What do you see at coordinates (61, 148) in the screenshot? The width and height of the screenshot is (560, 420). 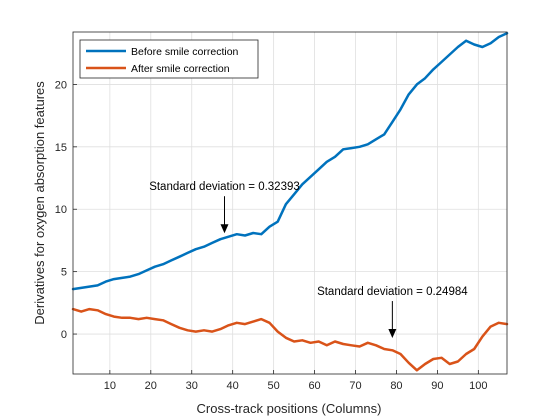 I see `y-tick-label: 15` at bounding box center [61, 148].